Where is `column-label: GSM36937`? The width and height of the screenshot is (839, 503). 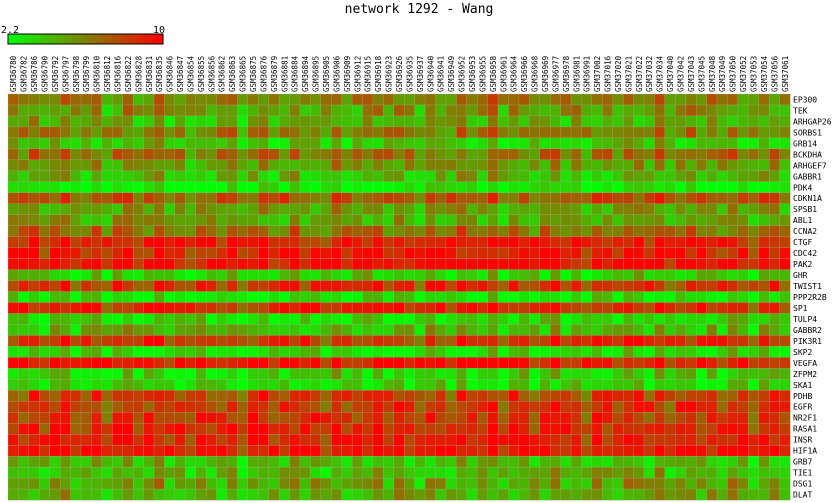
column-label: GSM36937 is located at coordinates (420, 74).